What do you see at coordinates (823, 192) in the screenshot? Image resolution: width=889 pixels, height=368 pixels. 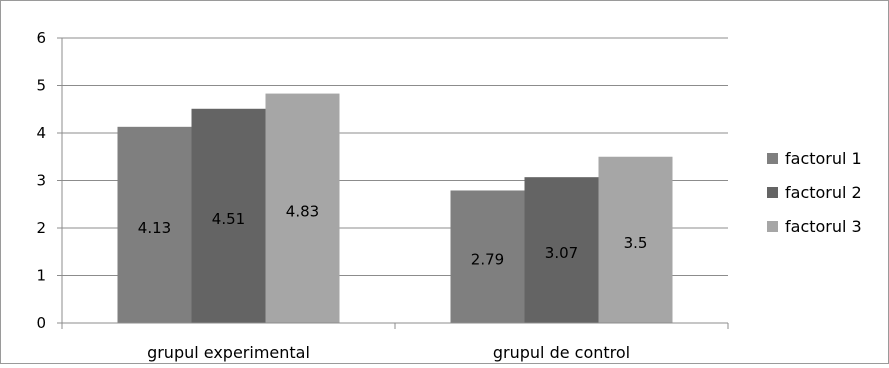 I see `legend-label: factorul 2` at bounding box center [823, 192].